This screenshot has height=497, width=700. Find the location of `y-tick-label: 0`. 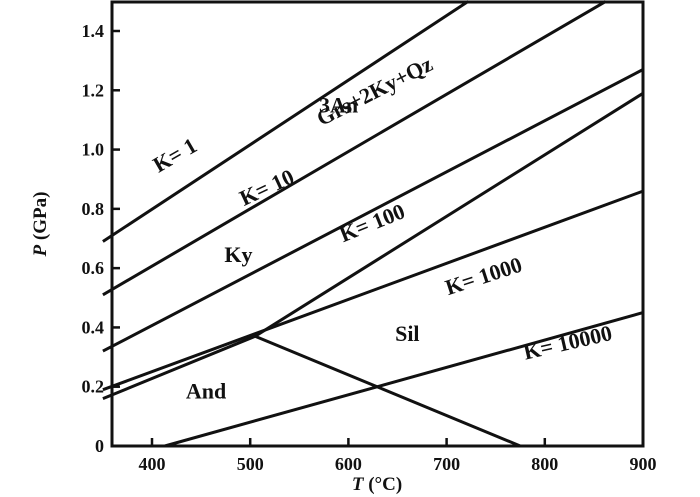

y-tick-label: 0 is located at coordinates (99, 446).